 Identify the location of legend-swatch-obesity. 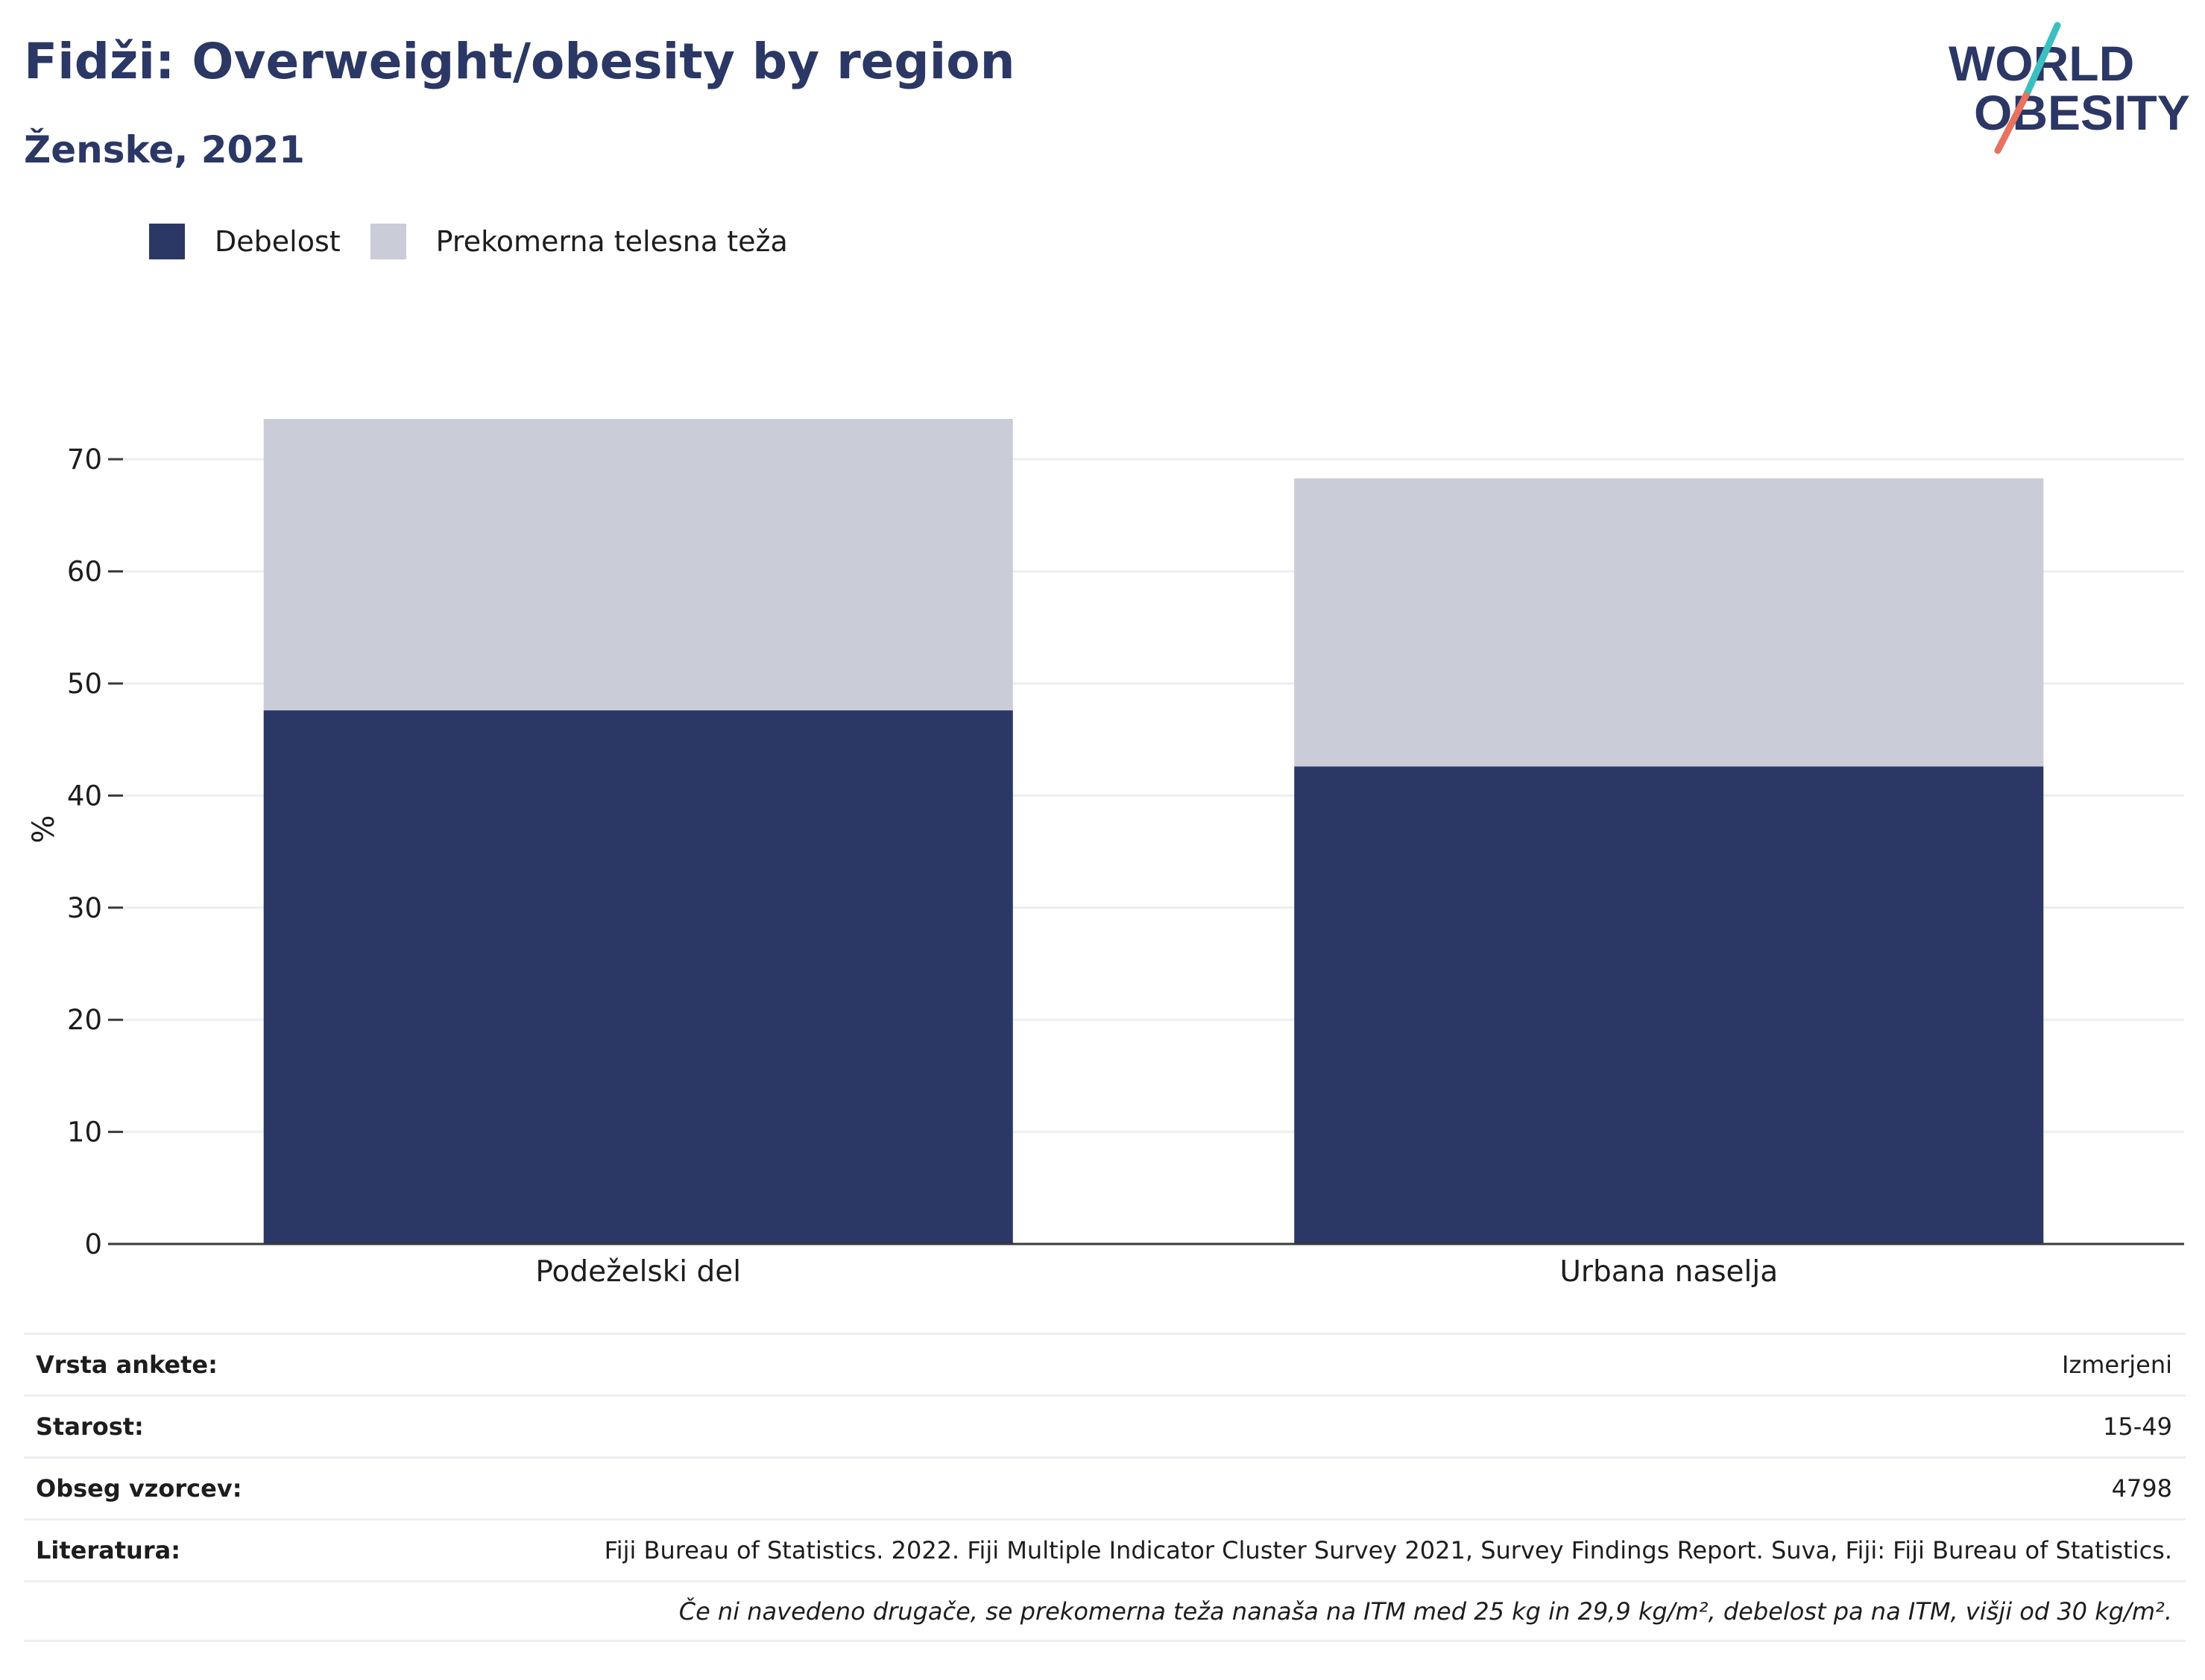
(167, 241).